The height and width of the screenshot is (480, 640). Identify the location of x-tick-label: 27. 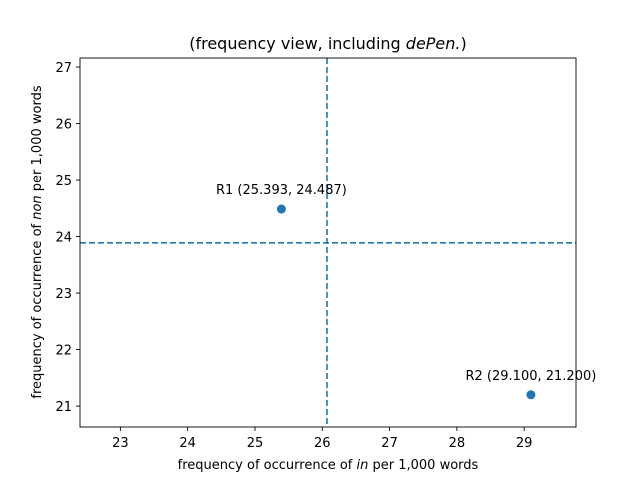
(389, 443).